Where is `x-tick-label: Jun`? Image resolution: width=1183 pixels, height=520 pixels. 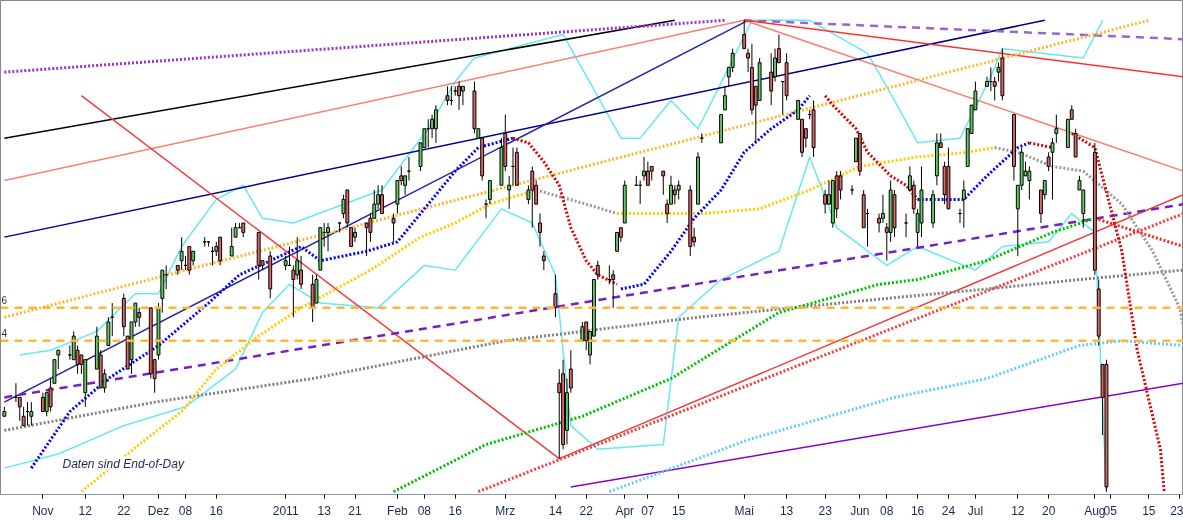 x-tick-label: Jun is located at coordinates (860, 510).